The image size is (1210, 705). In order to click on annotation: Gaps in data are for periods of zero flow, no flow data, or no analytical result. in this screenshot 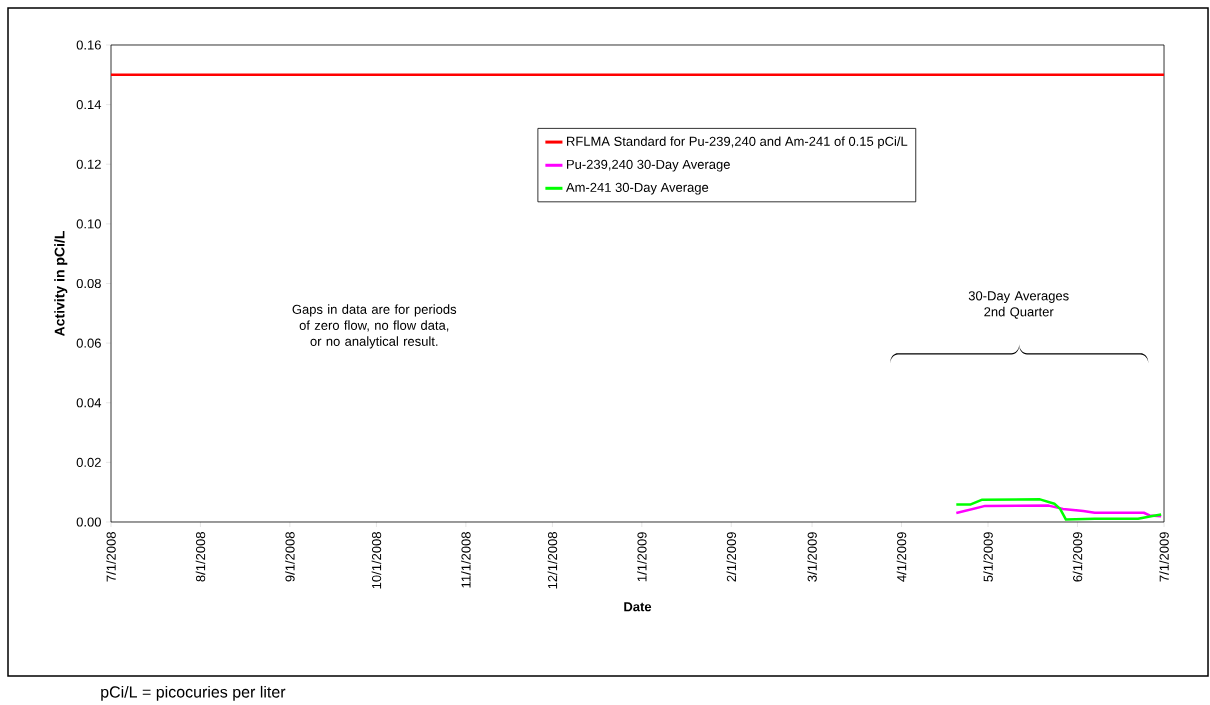, I will do `click(374, 326)`.